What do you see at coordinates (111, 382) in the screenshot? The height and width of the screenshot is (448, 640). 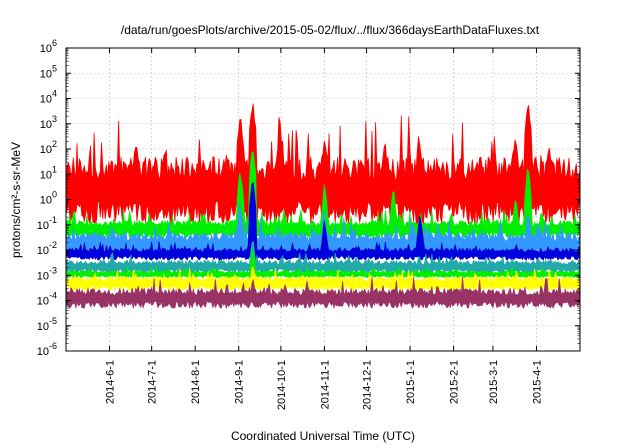 I see `x-tick-label: 2014-6-1` at bounding box center [111, 382].